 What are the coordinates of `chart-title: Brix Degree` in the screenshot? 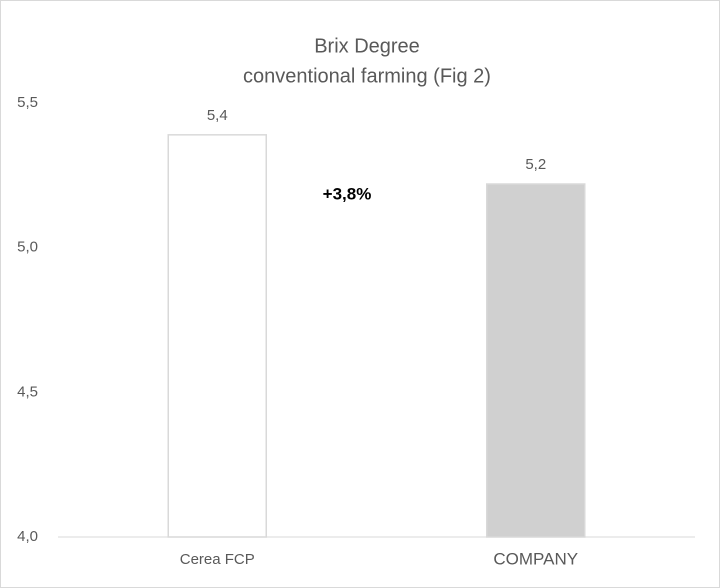 It's located at (367, 46).